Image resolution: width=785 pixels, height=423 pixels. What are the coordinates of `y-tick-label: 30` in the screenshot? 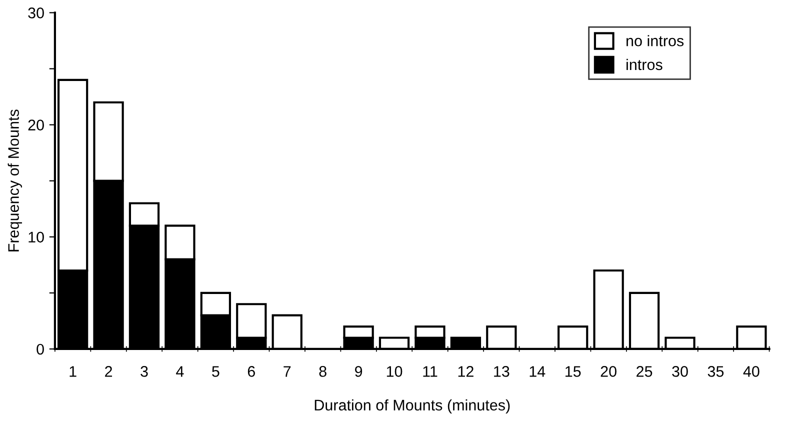 It's located at (36, 13).